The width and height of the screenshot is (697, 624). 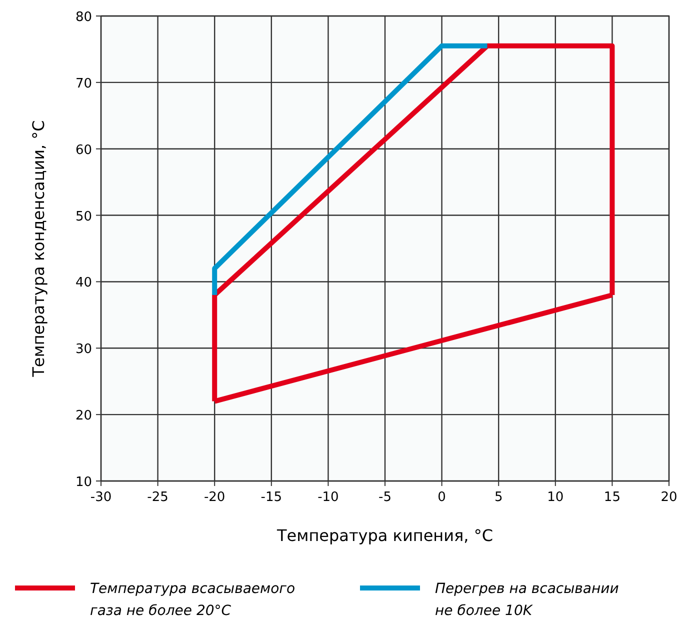 What do you see at coordinates (83, 350) in the screenshot?
I see `y-tick-label: 30` at bounding box center [83, 350].